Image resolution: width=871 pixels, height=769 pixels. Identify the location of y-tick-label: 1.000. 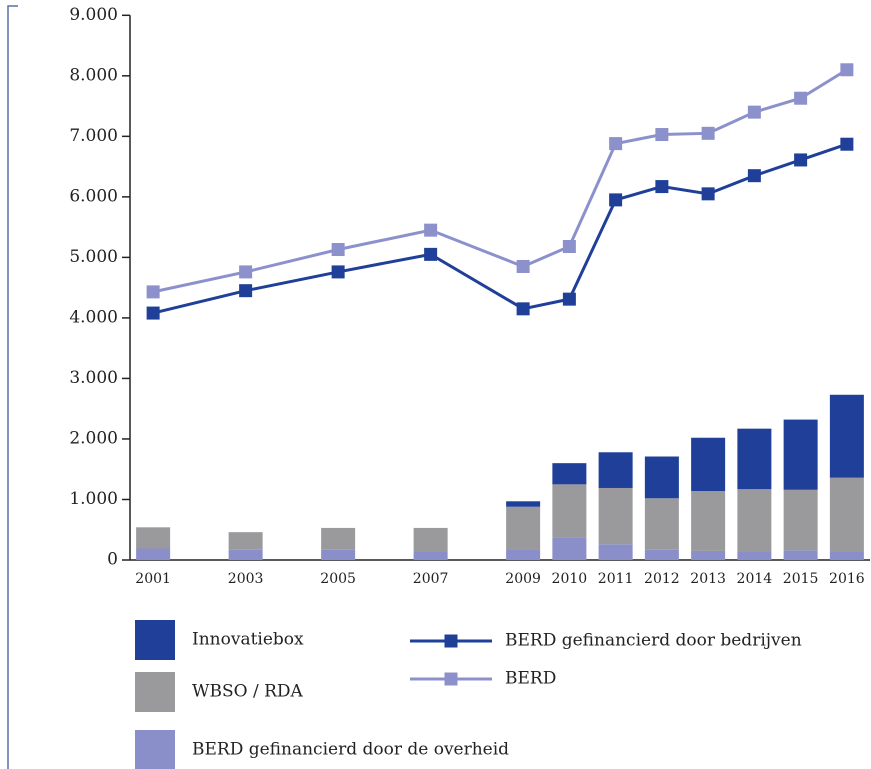
(93, 499).